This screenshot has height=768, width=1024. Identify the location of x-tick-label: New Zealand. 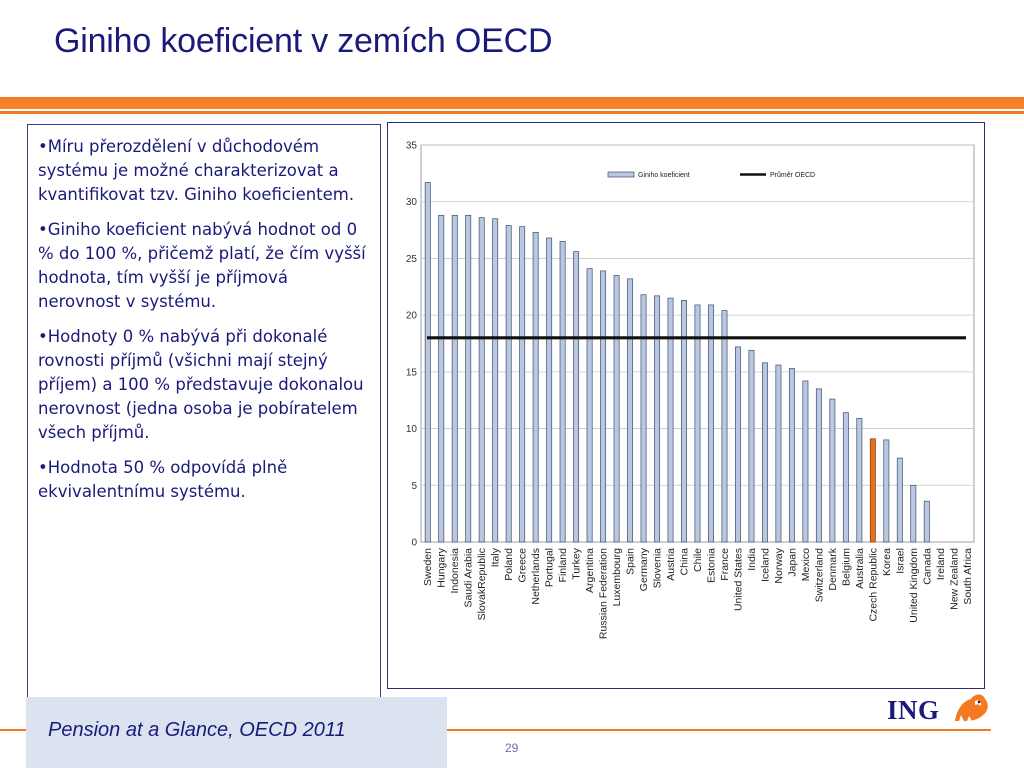
(954, 579).